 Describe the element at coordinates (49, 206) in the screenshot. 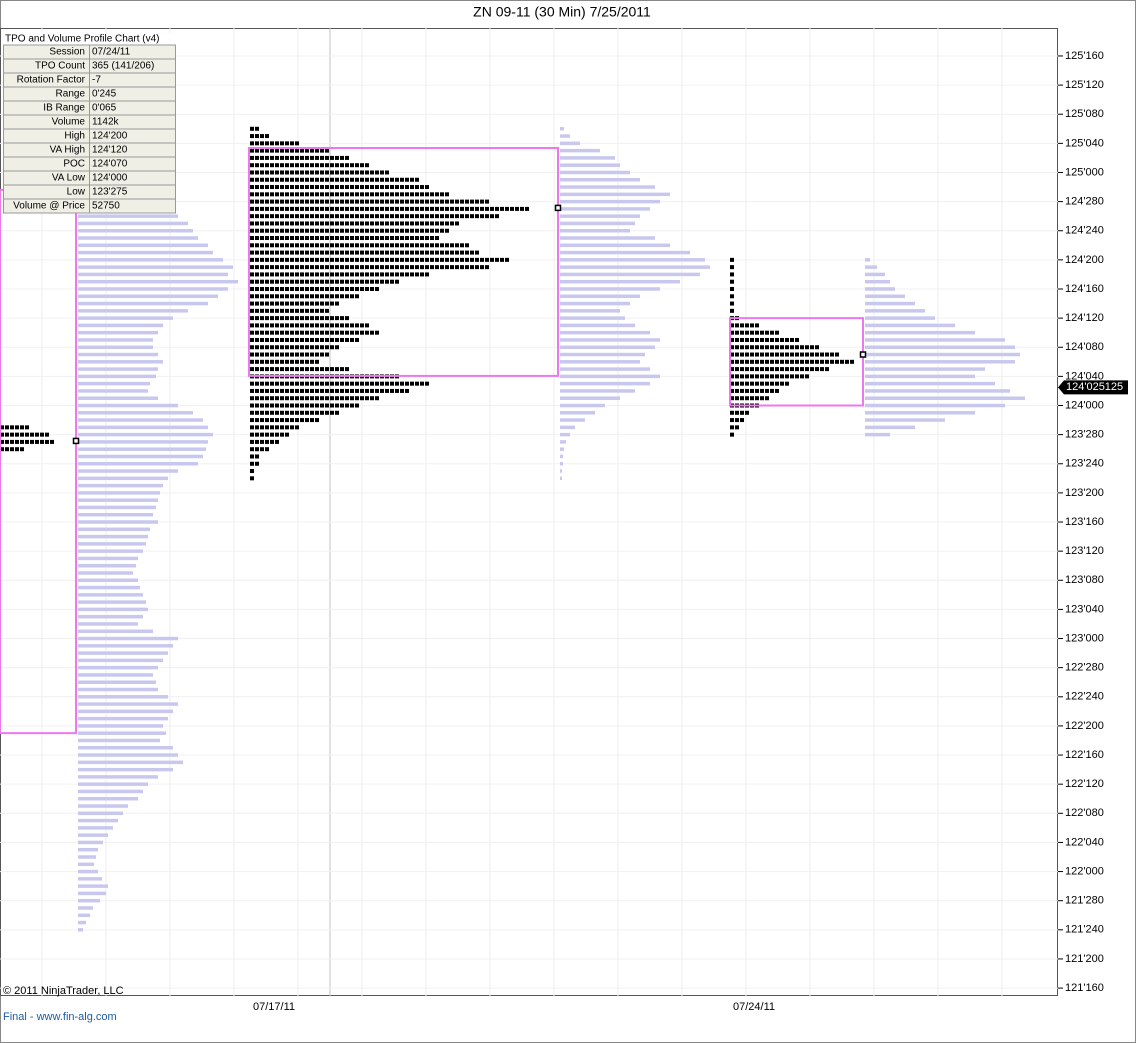

I see `info-label: Volume @ Price` at that location.